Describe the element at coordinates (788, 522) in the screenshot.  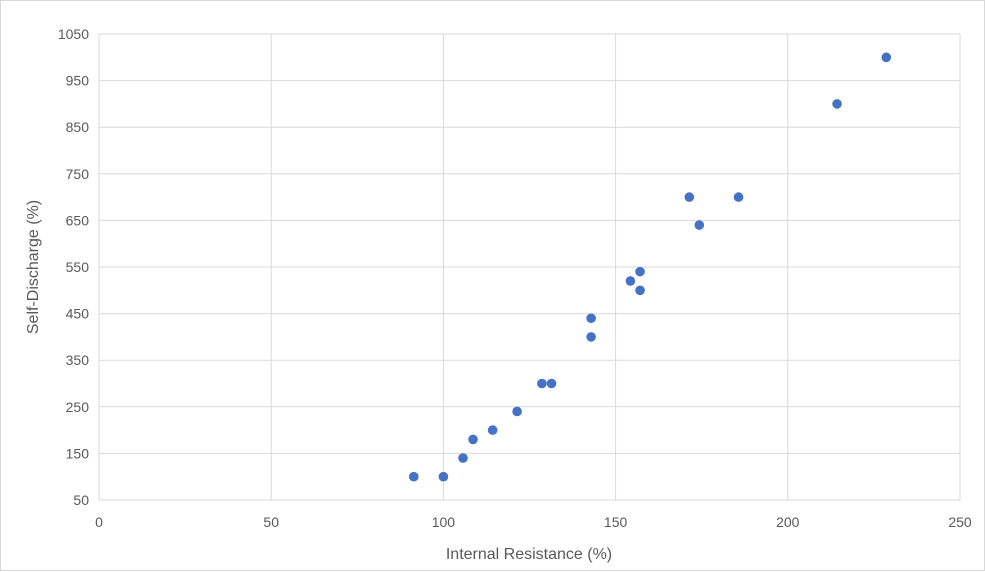
I see `x-tick-label: 200` at that location.